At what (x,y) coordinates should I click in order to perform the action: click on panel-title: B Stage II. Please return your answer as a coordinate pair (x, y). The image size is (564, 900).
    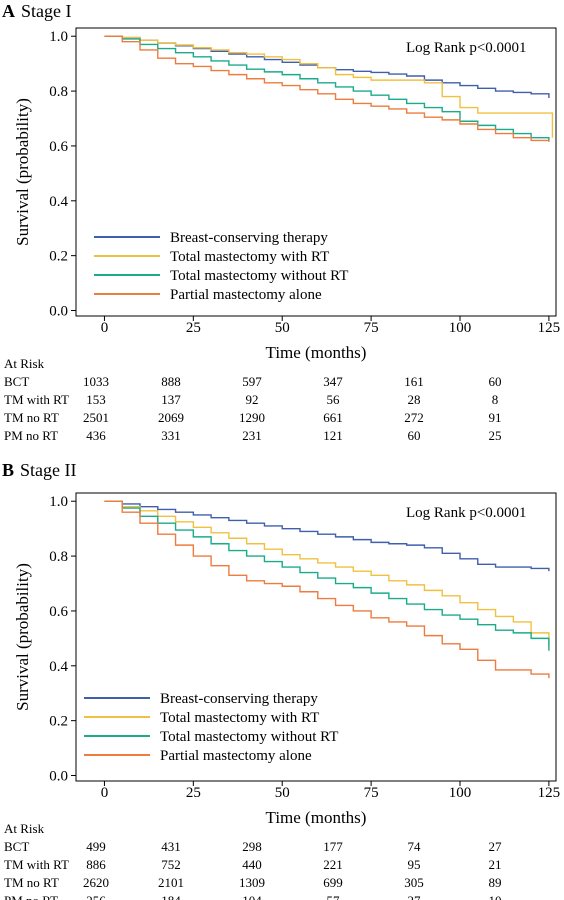
    Looking at the image, I should click on (39, 470).